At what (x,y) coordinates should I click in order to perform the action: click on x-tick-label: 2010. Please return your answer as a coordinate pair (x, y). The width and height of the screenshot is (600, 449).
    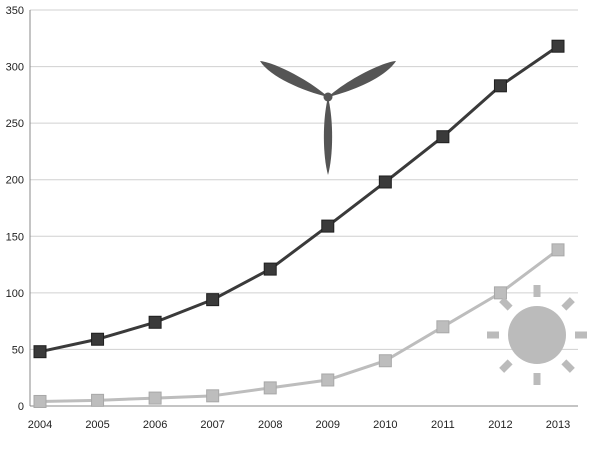
    Looking at the image, I should click on (385, 425).